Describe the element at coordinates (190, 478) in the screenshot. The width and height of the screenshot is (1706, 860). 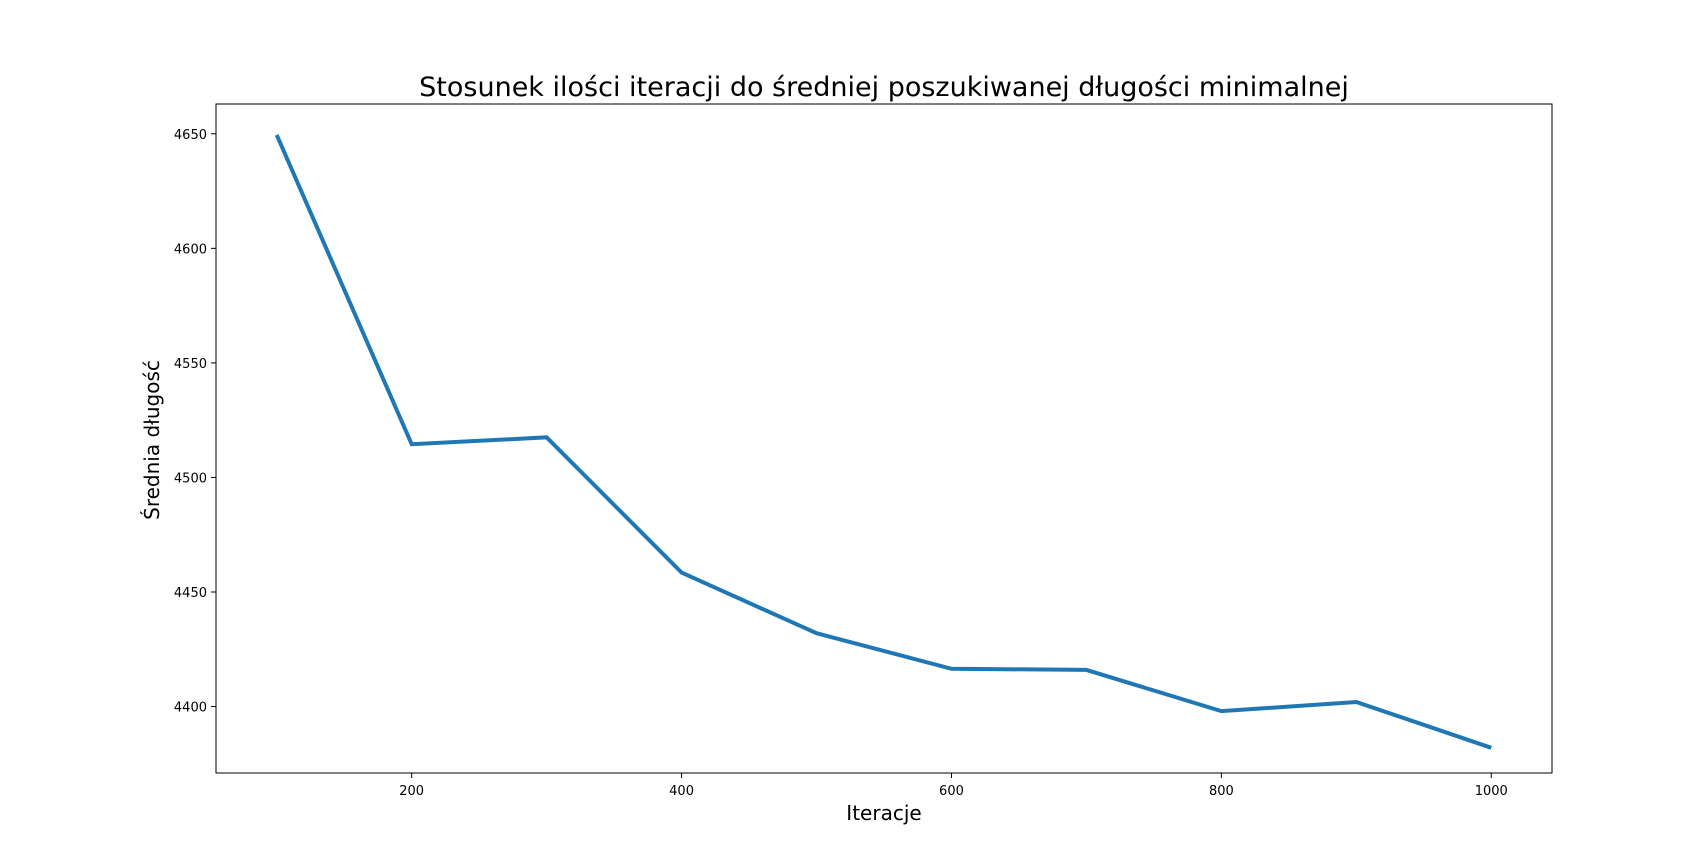
I see `y-tick-label: 4500` at that location.